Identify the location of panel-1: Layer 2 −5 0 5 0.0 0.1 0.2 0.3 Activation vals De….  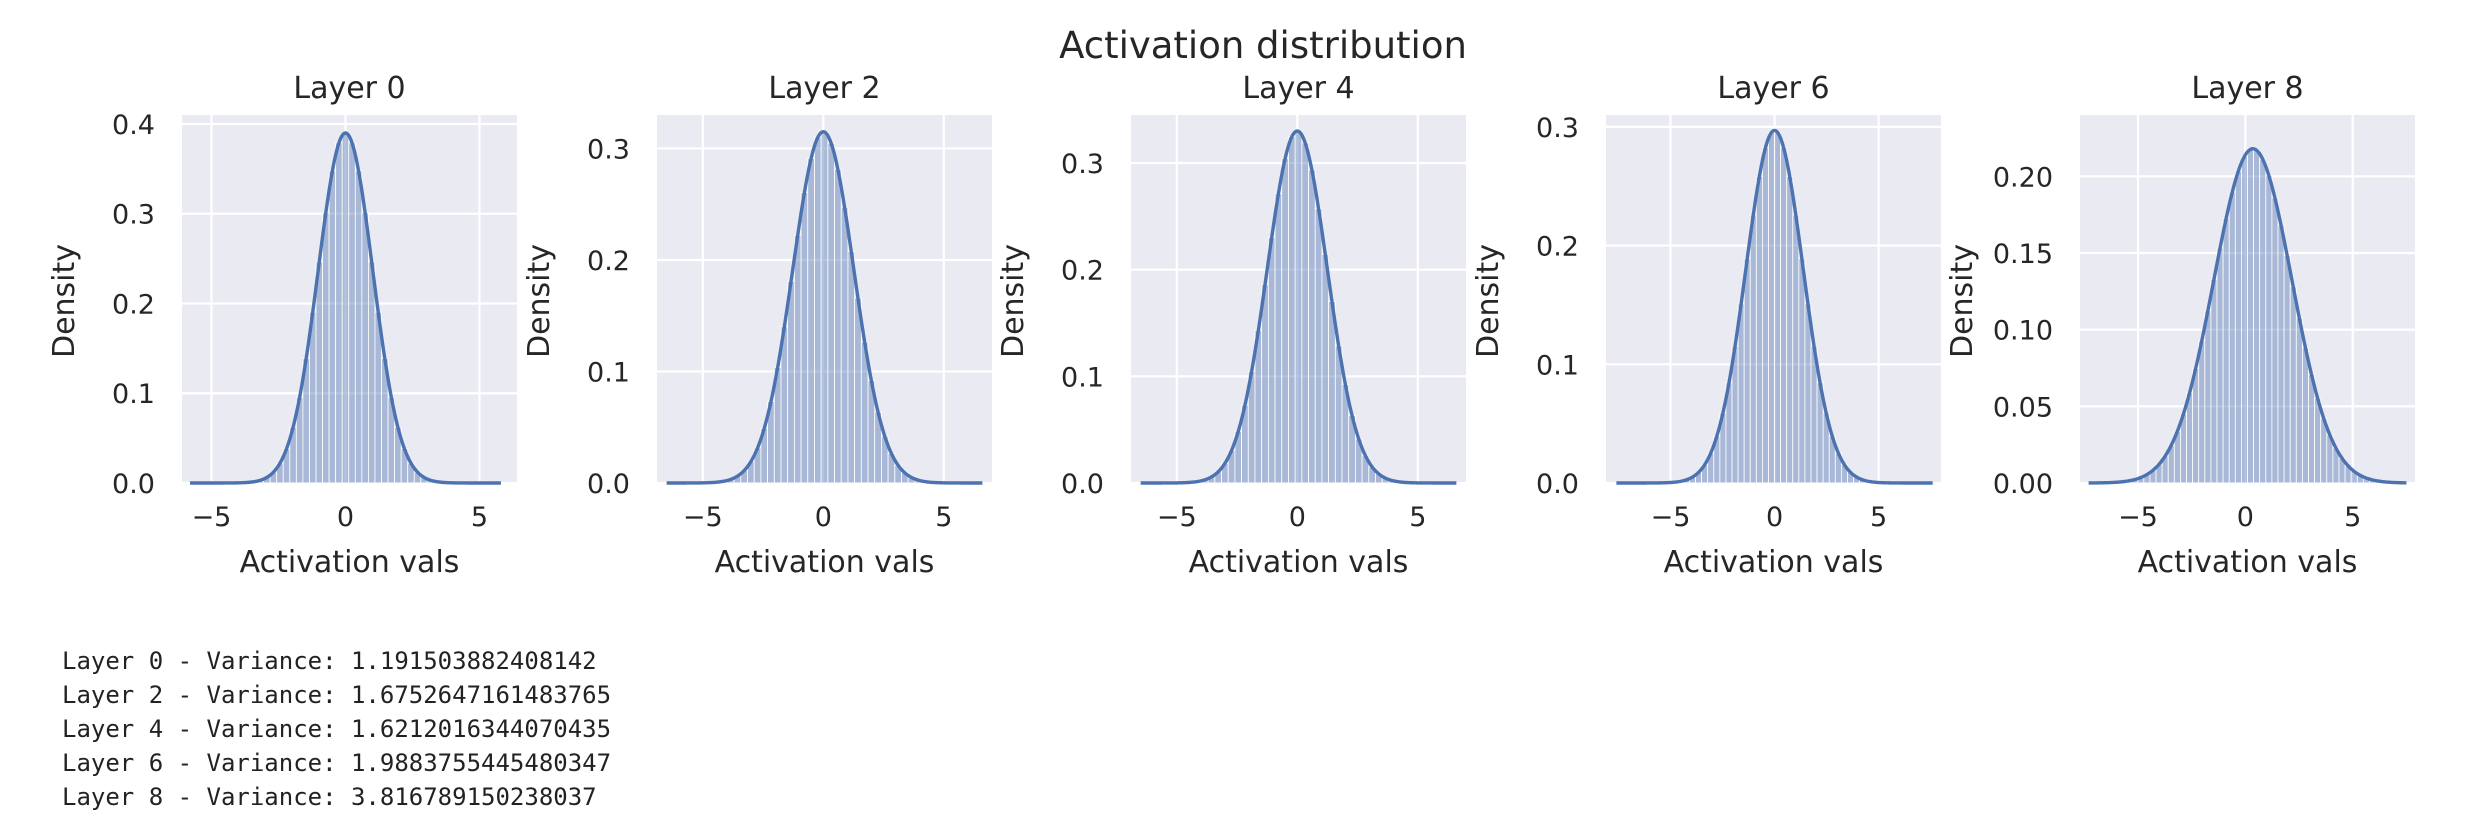
(757, 325).